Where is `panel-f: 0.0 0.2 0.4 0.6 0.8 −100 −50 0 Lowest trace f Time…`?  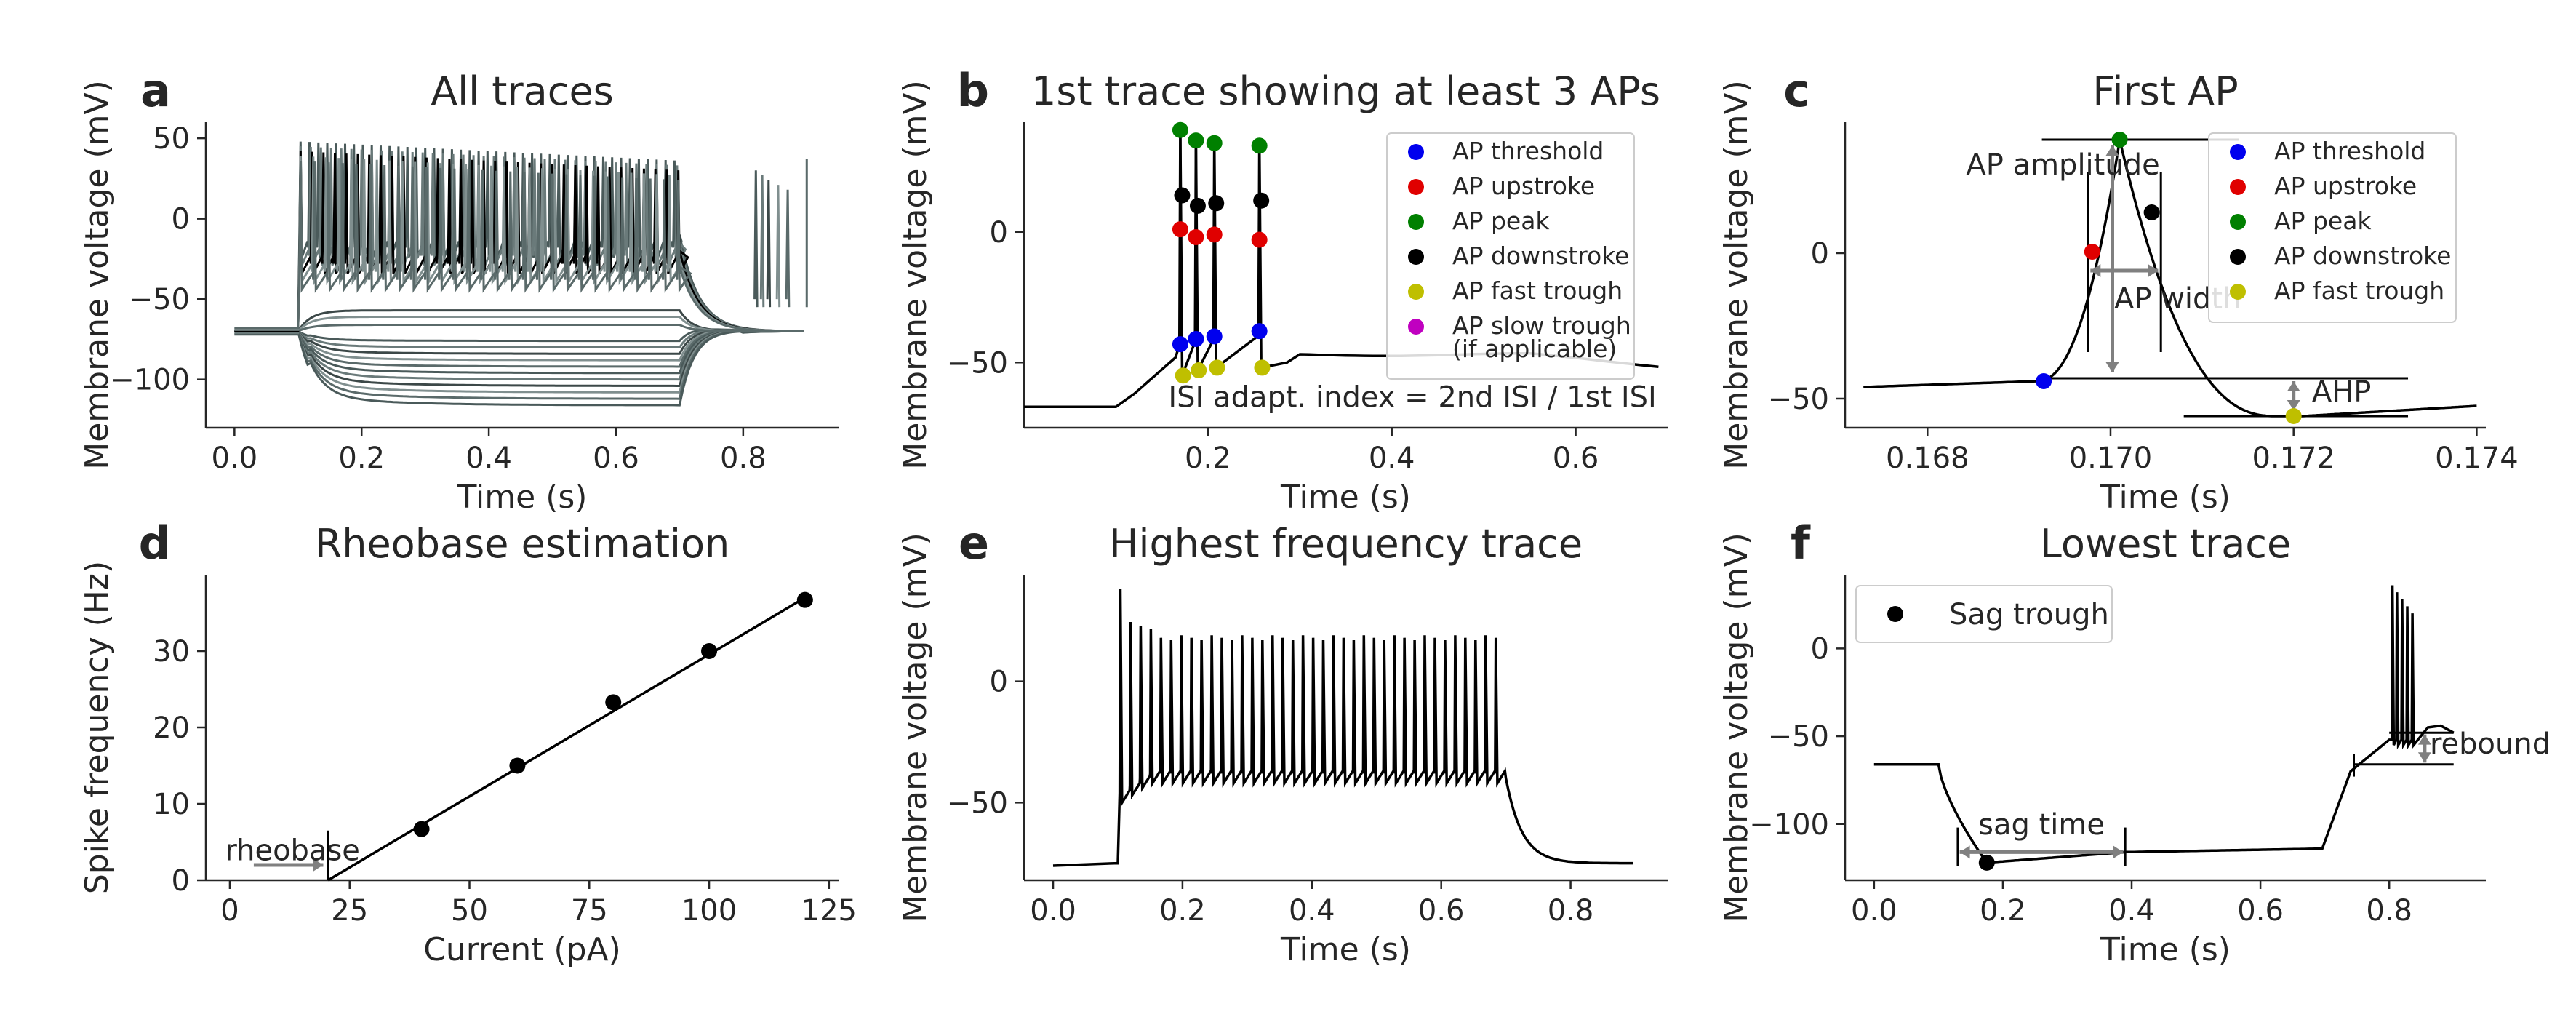 panel-f: 0.0 0.2 0.4 0.6 0.8 −100 −50 0 Lowest trace f Time… is located at coordinates (2134, 742).